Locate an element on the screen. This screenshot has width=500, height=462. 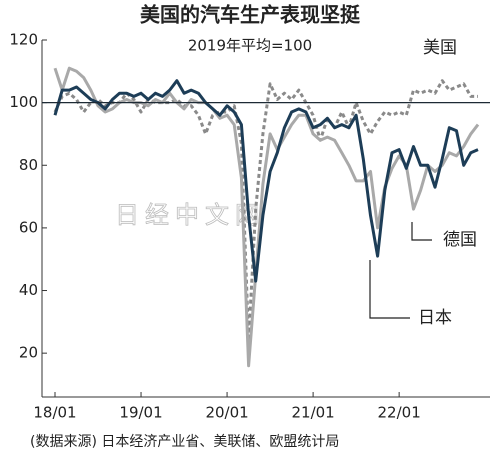
series-label: 德国 is located at coordinates (460, 240).